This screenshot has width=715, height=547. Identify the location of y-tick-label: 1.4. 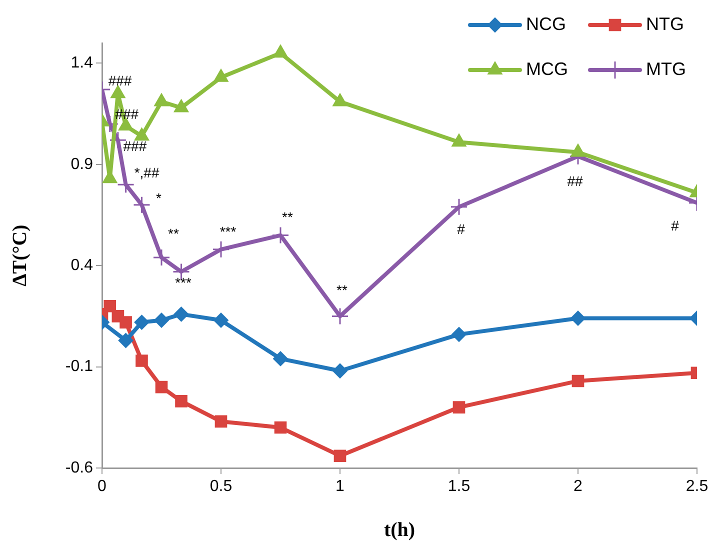
(82, 63).